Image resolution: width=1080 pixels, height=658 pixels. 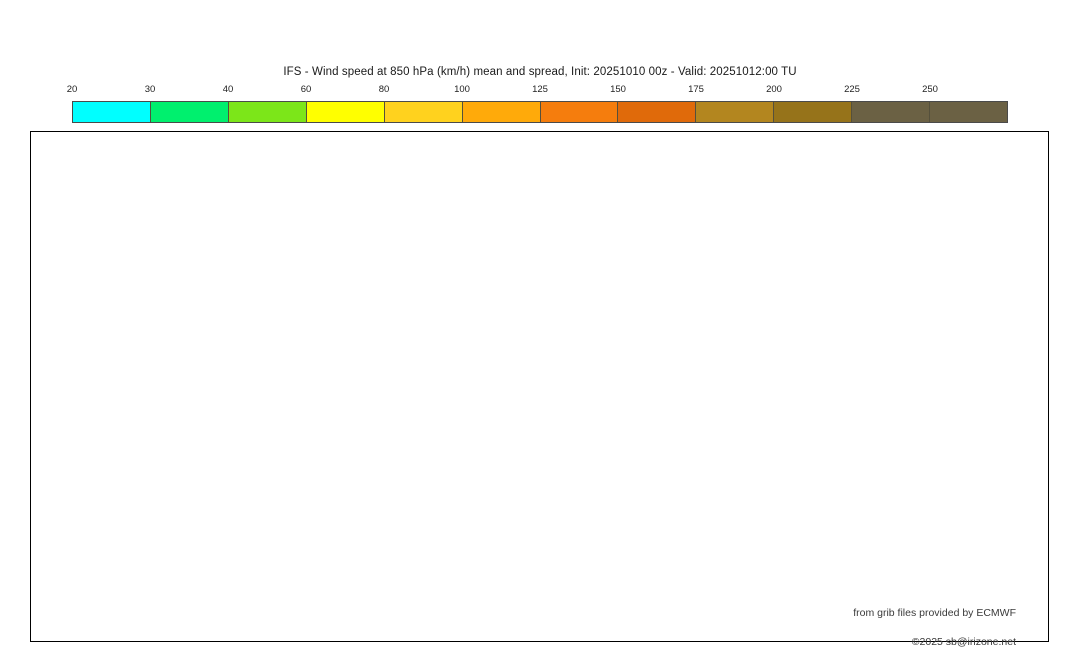 I want to click on colorbar-tick-125: 125, so click(x=540, y=89).